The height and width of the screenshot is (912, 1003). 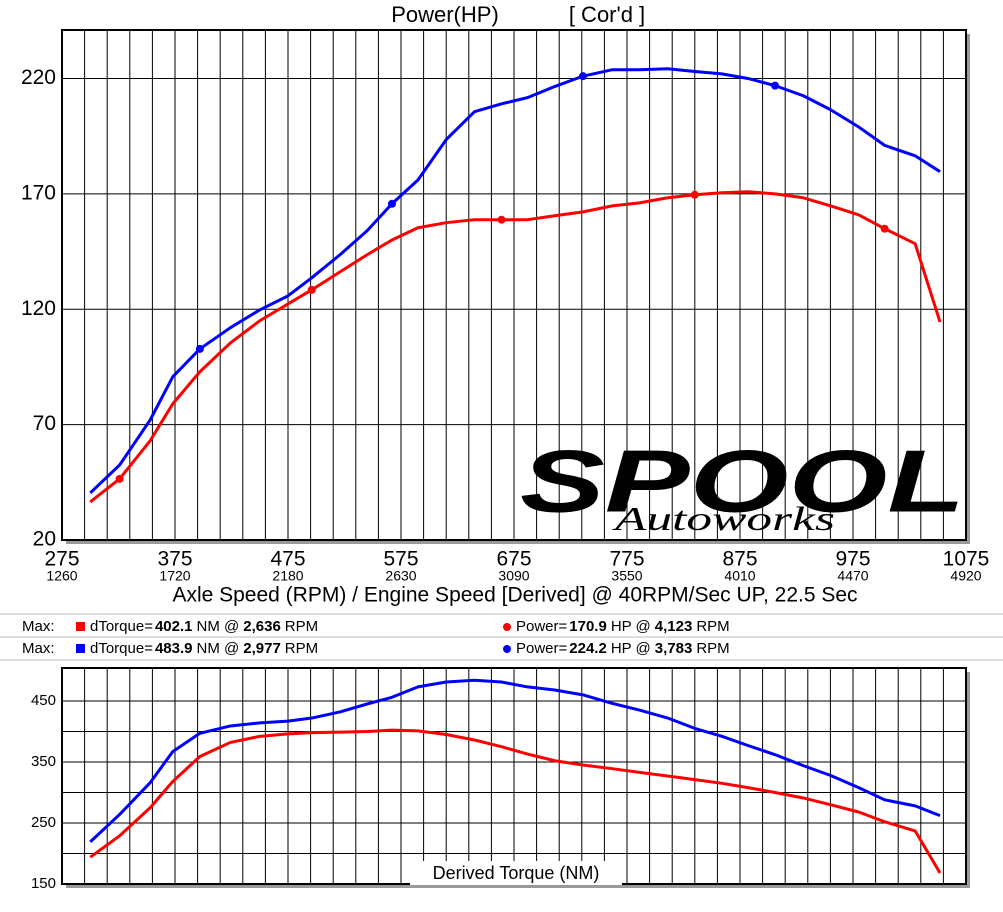 I want to click on y-tick-label: 170, so click(x=38, y=192).